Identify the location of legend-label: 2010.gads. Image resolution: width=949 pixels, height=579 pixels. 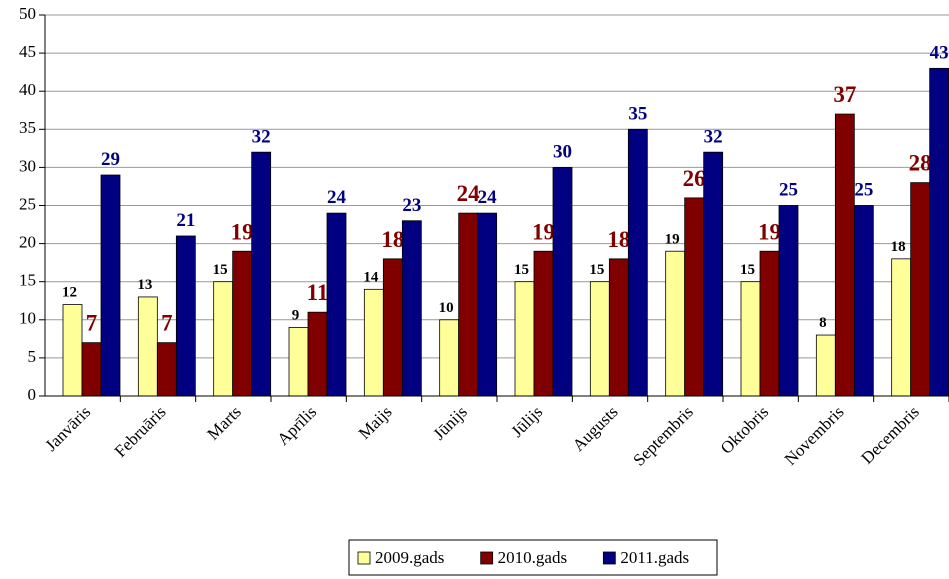
(532, 557).